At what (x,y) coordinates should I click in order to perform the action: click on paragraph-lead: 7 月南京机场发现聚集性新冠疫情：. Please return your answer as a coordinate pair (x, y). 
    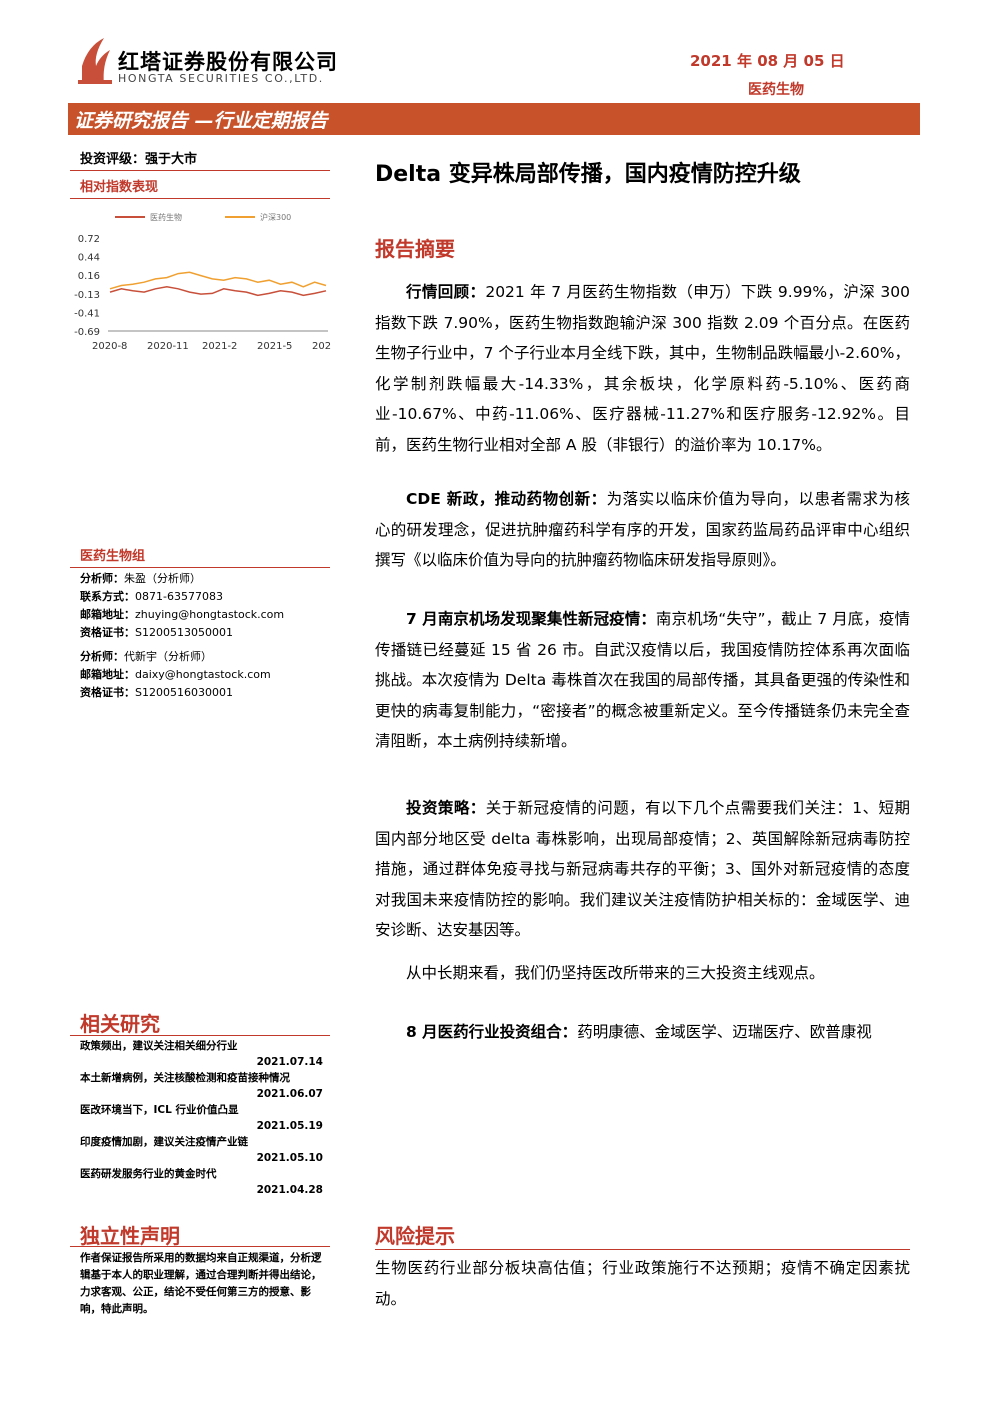
    Looking at the image, I should click on (531, 619).